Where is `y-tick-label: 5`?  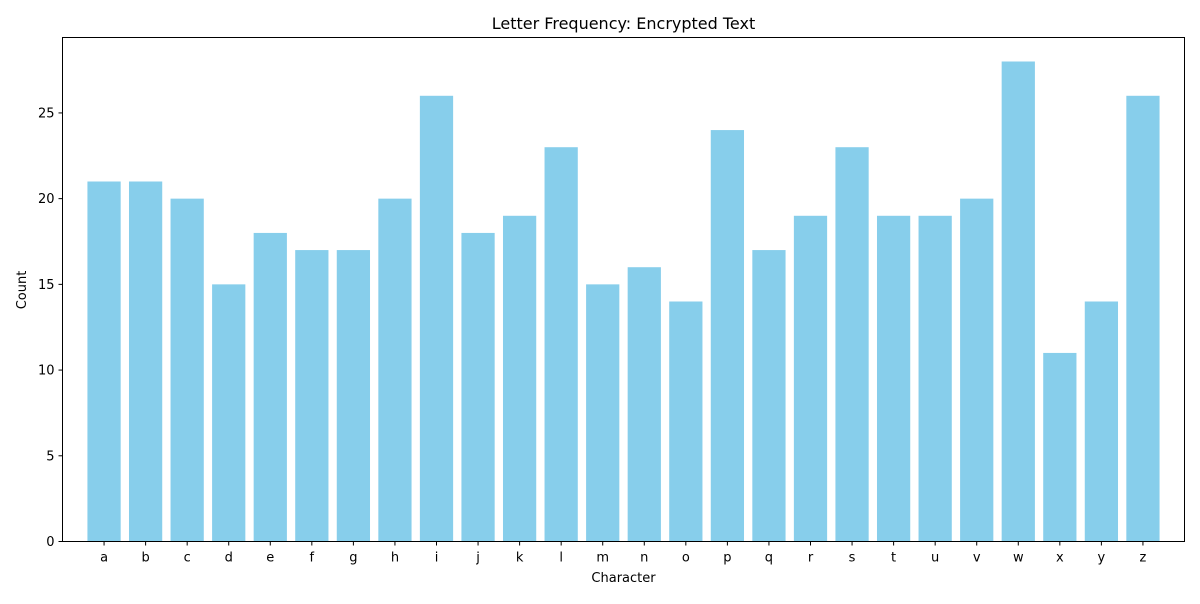 y-tick-label: 5 is located at coordinates (50, 456).